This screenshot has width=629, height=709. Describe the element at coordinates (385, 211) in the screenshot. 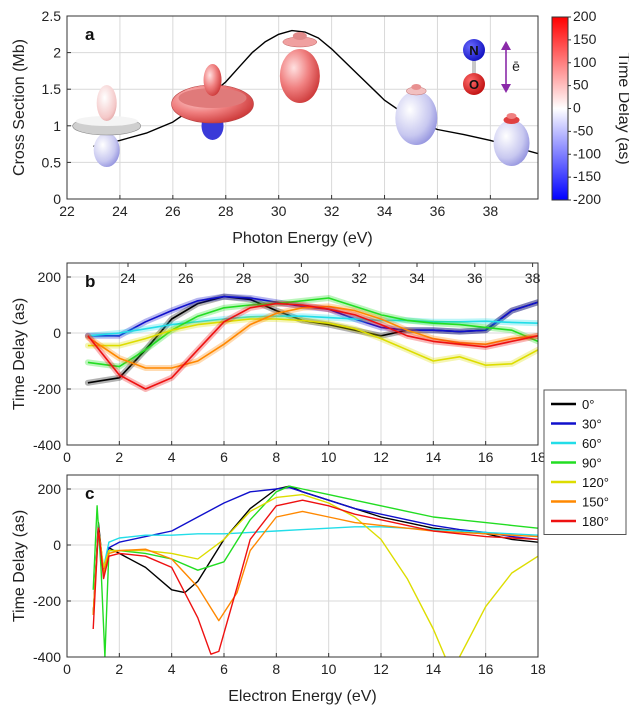

I see `x-tick-label: 34` at that location.